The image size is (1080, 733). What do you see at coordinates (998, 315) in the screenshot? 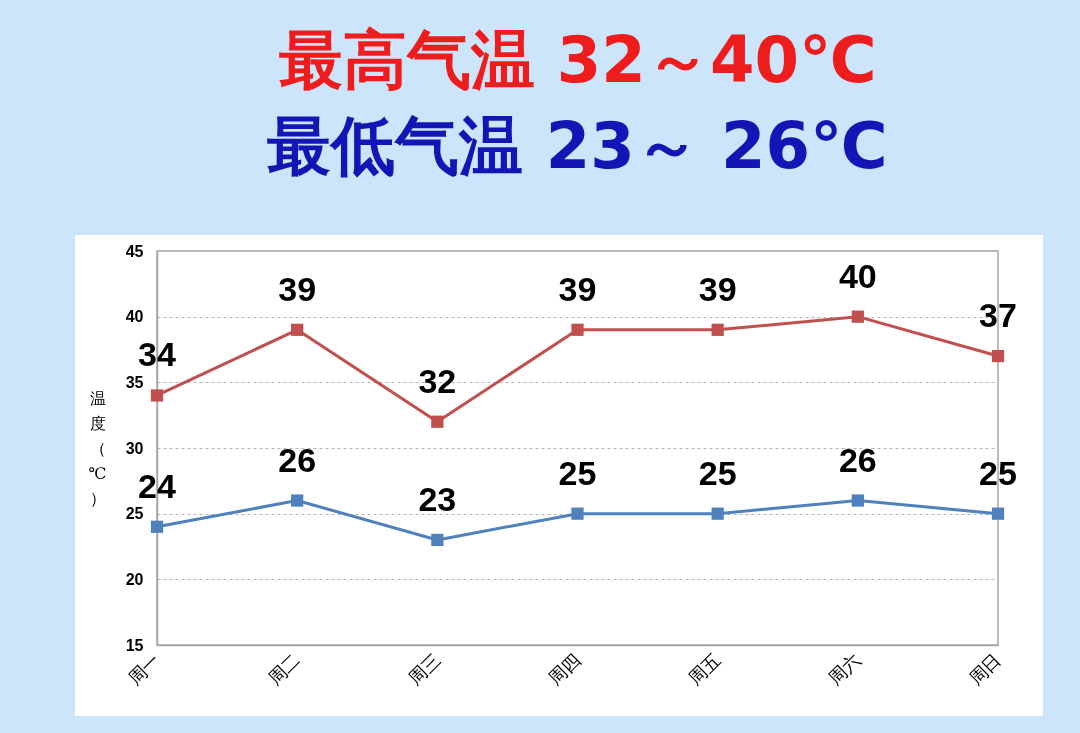
I see `data-label: 37` at bounding box center [998, 315].